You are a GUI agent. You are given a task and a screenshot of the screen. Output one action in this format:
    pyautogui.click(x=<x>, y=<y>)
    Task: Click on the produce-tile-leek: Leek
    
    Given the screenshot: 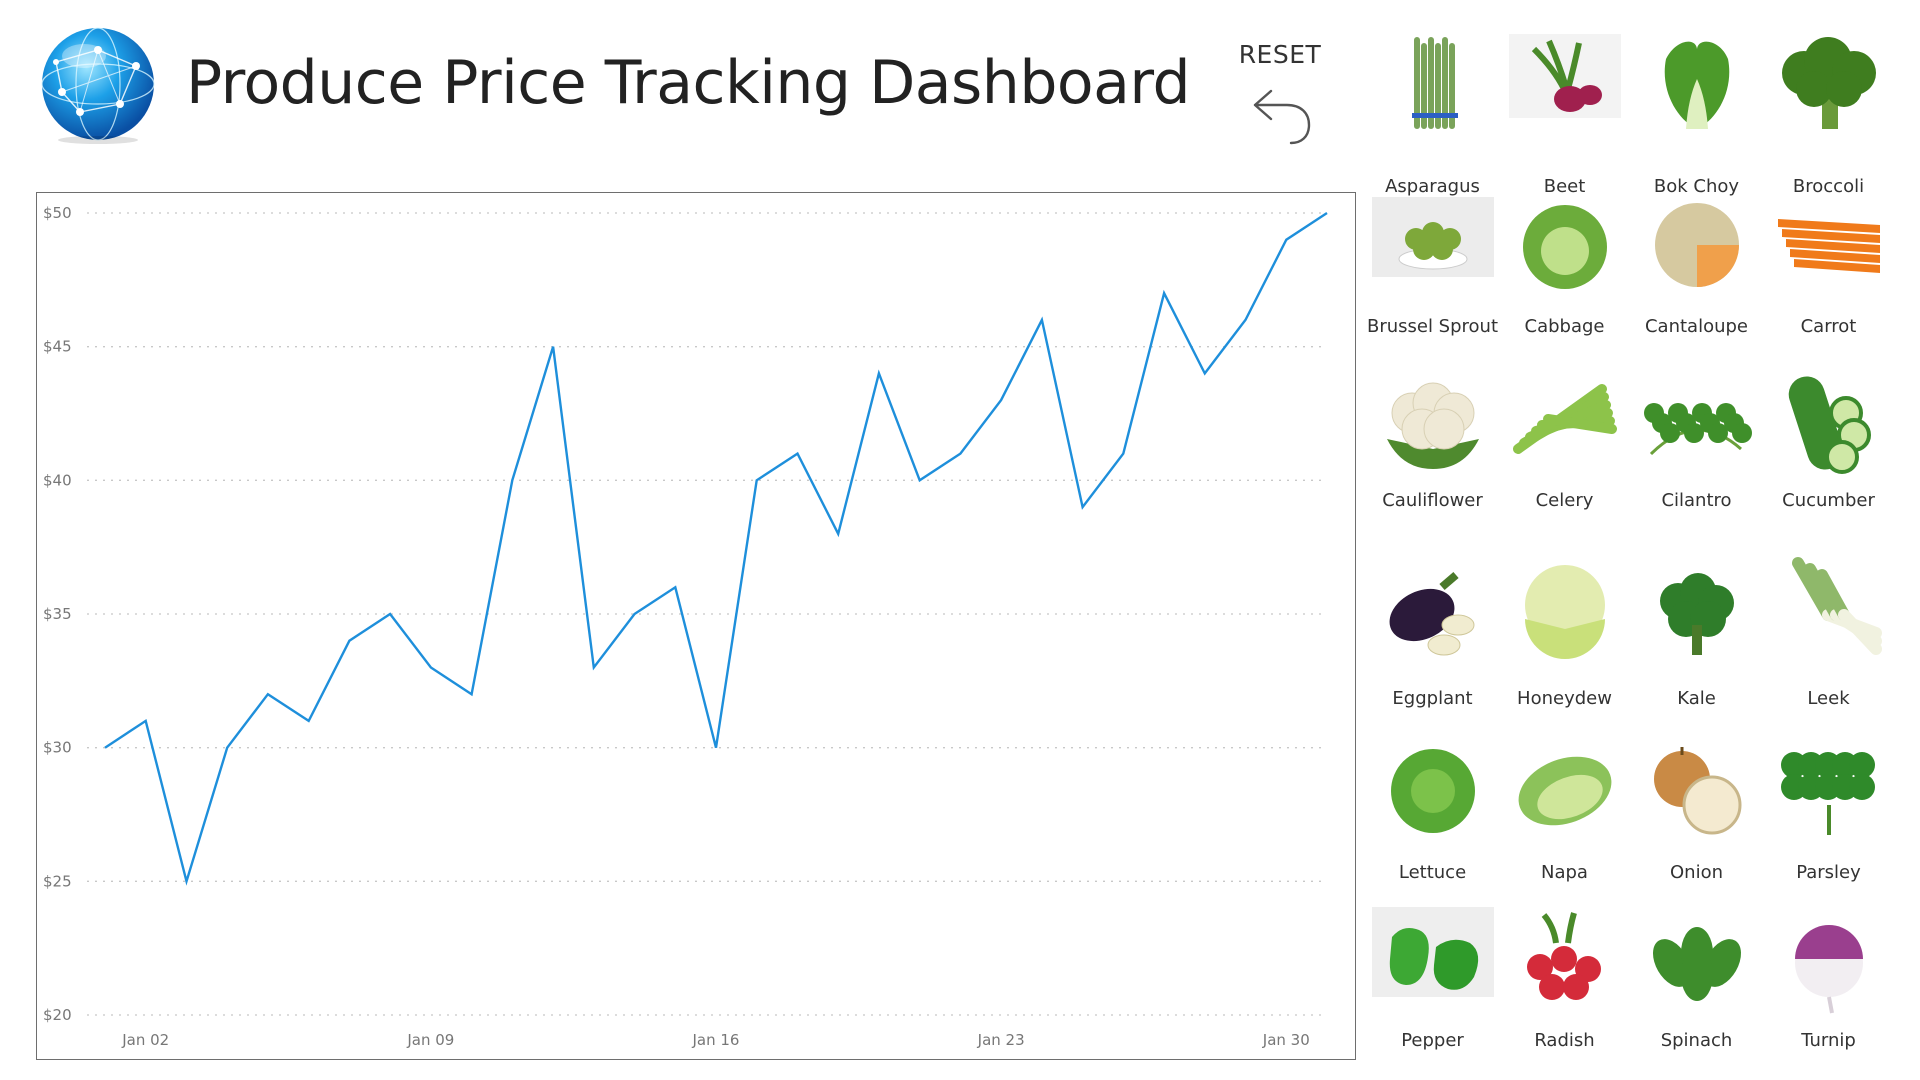 What is the action you would take?
    pyautogui.click(x=1828, y=631)
    